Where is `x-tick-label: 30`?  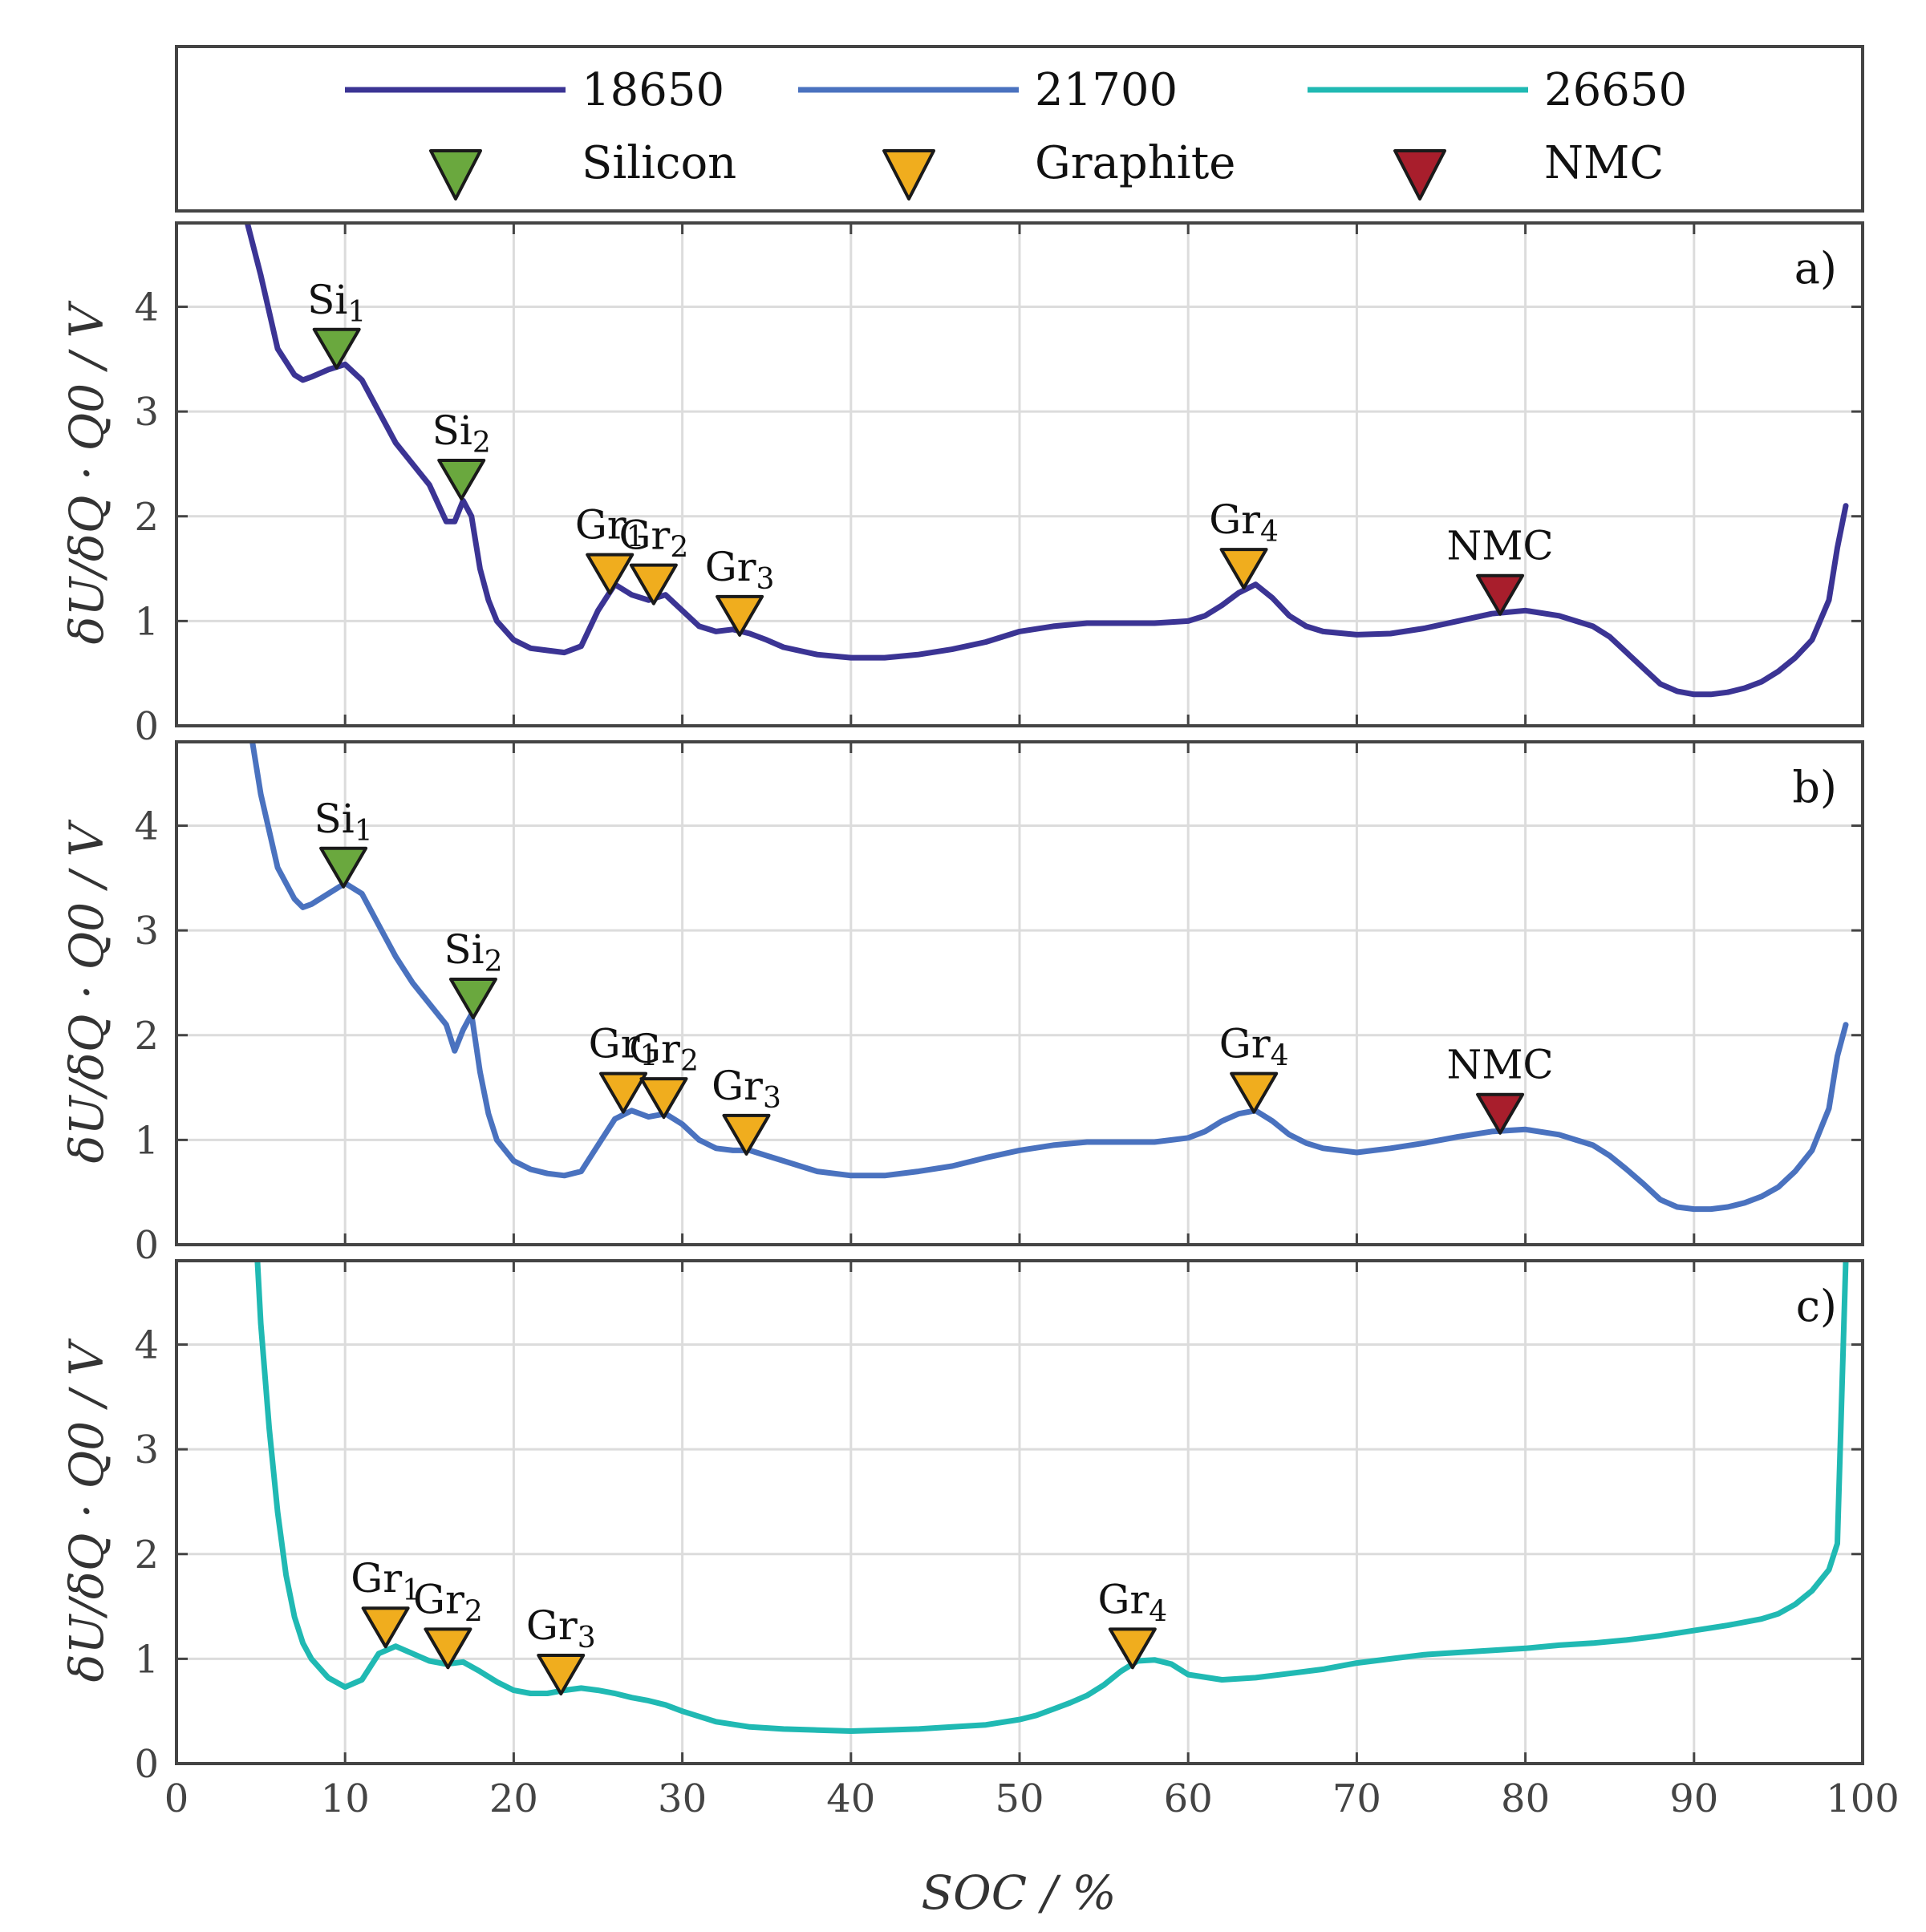
x-tick-label: 30 is located at coordinates (682, 1798).